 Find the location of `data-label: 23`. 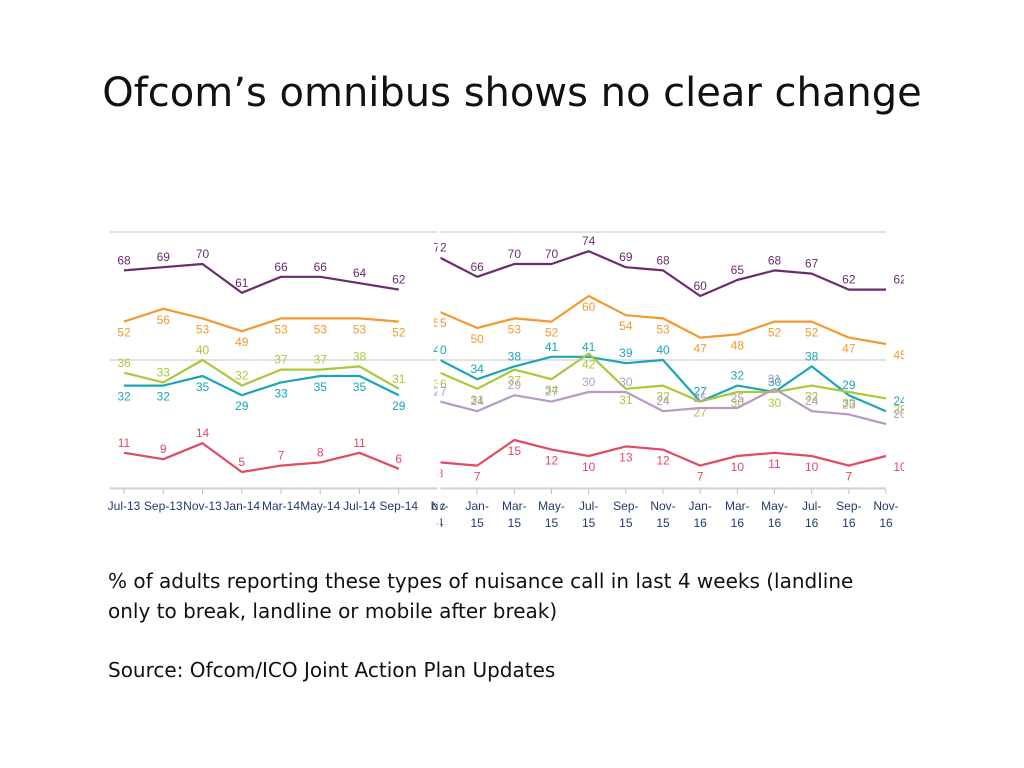

data-label: 23 is located at coordinates (849, 404).